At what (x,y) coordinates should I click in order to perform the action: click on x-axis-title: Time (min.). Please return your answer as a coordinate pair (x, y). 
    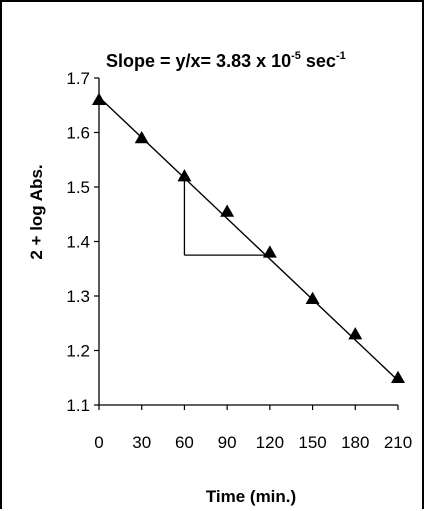
    Looking at the image, I should click on (251, 496).